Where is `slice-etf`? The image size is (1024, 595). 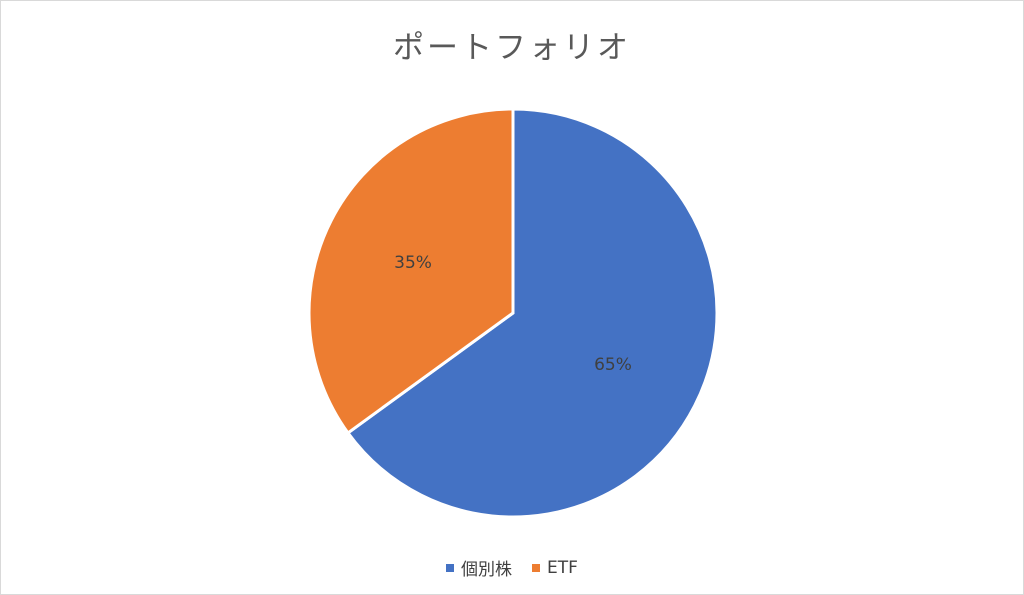
slice-etf is located at coordinates (411, 271).